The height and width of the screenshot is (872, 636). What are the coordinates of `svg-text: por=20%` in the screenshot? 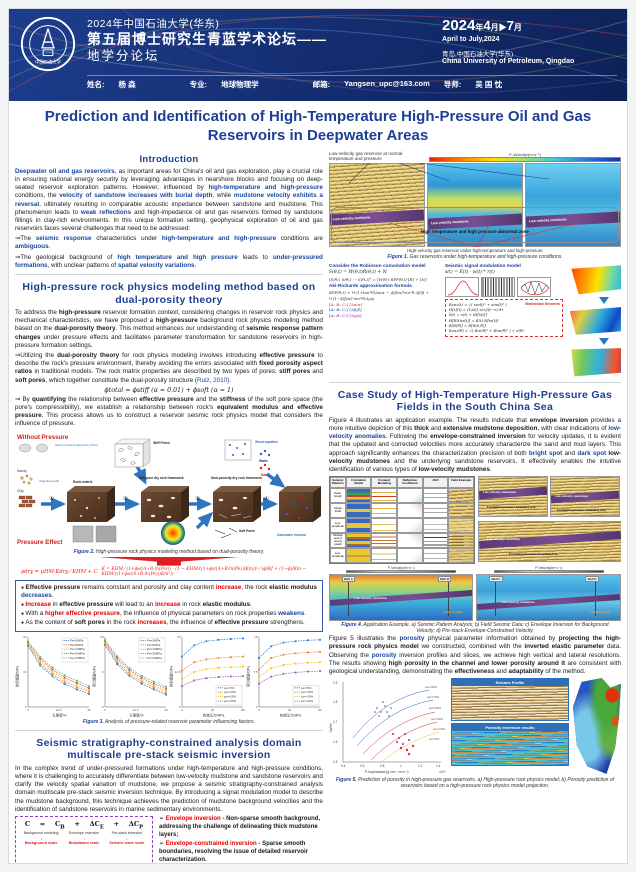 It's located at (230, 701).